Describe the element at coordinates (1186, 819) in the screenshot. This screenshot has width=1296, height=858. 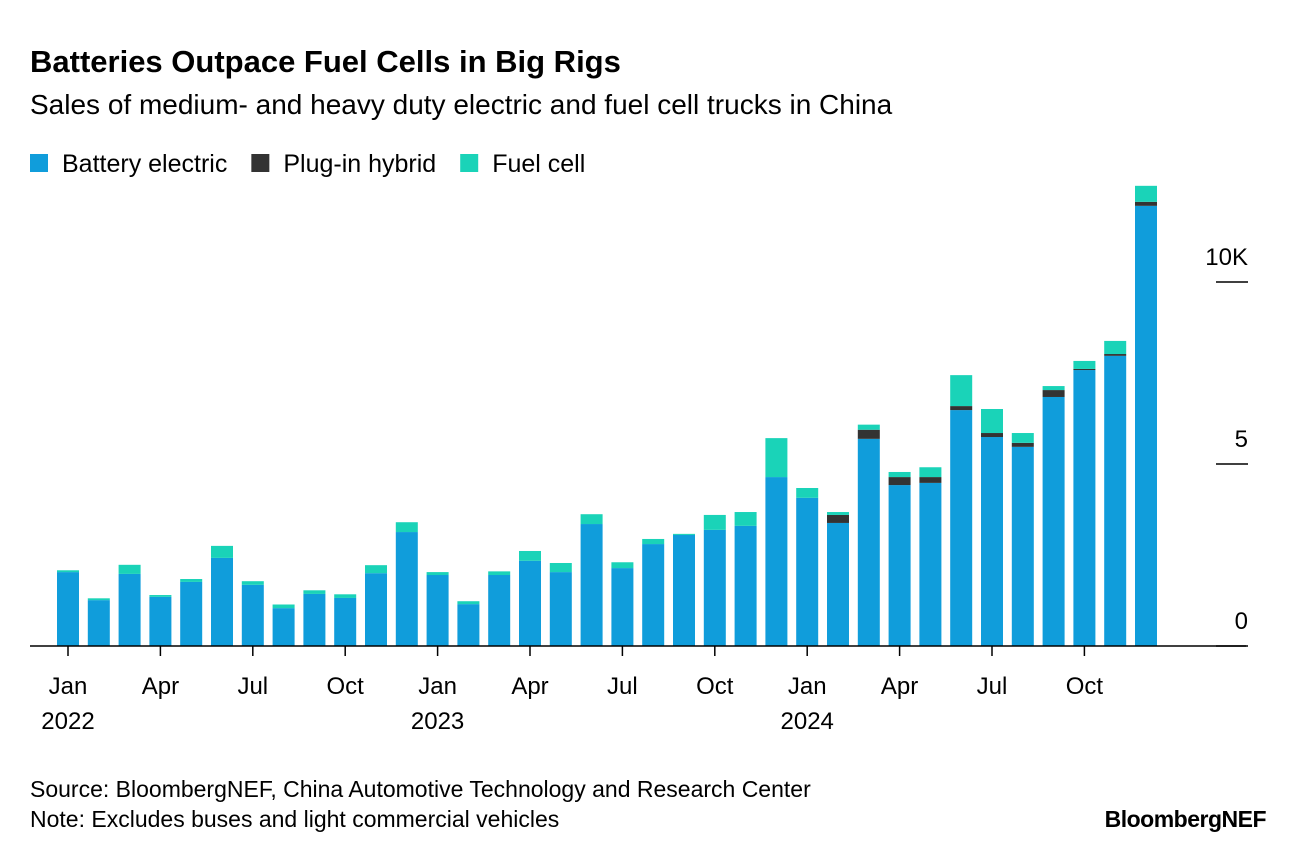
I see `brand: BloombergNEF` at that location.